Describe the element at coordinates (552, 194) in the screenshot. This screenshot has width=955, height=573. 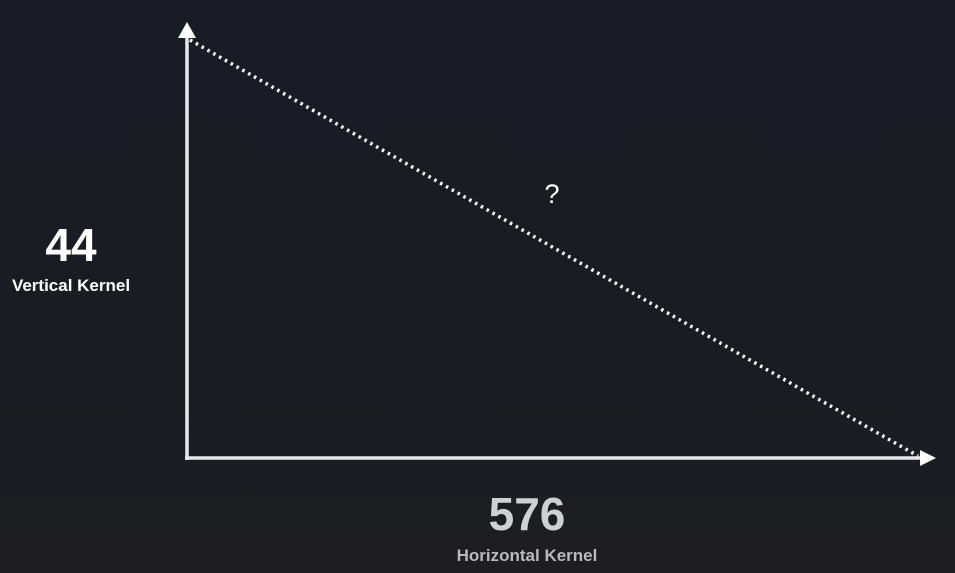
I see `hypotenuse-question-label: ?` at that location.